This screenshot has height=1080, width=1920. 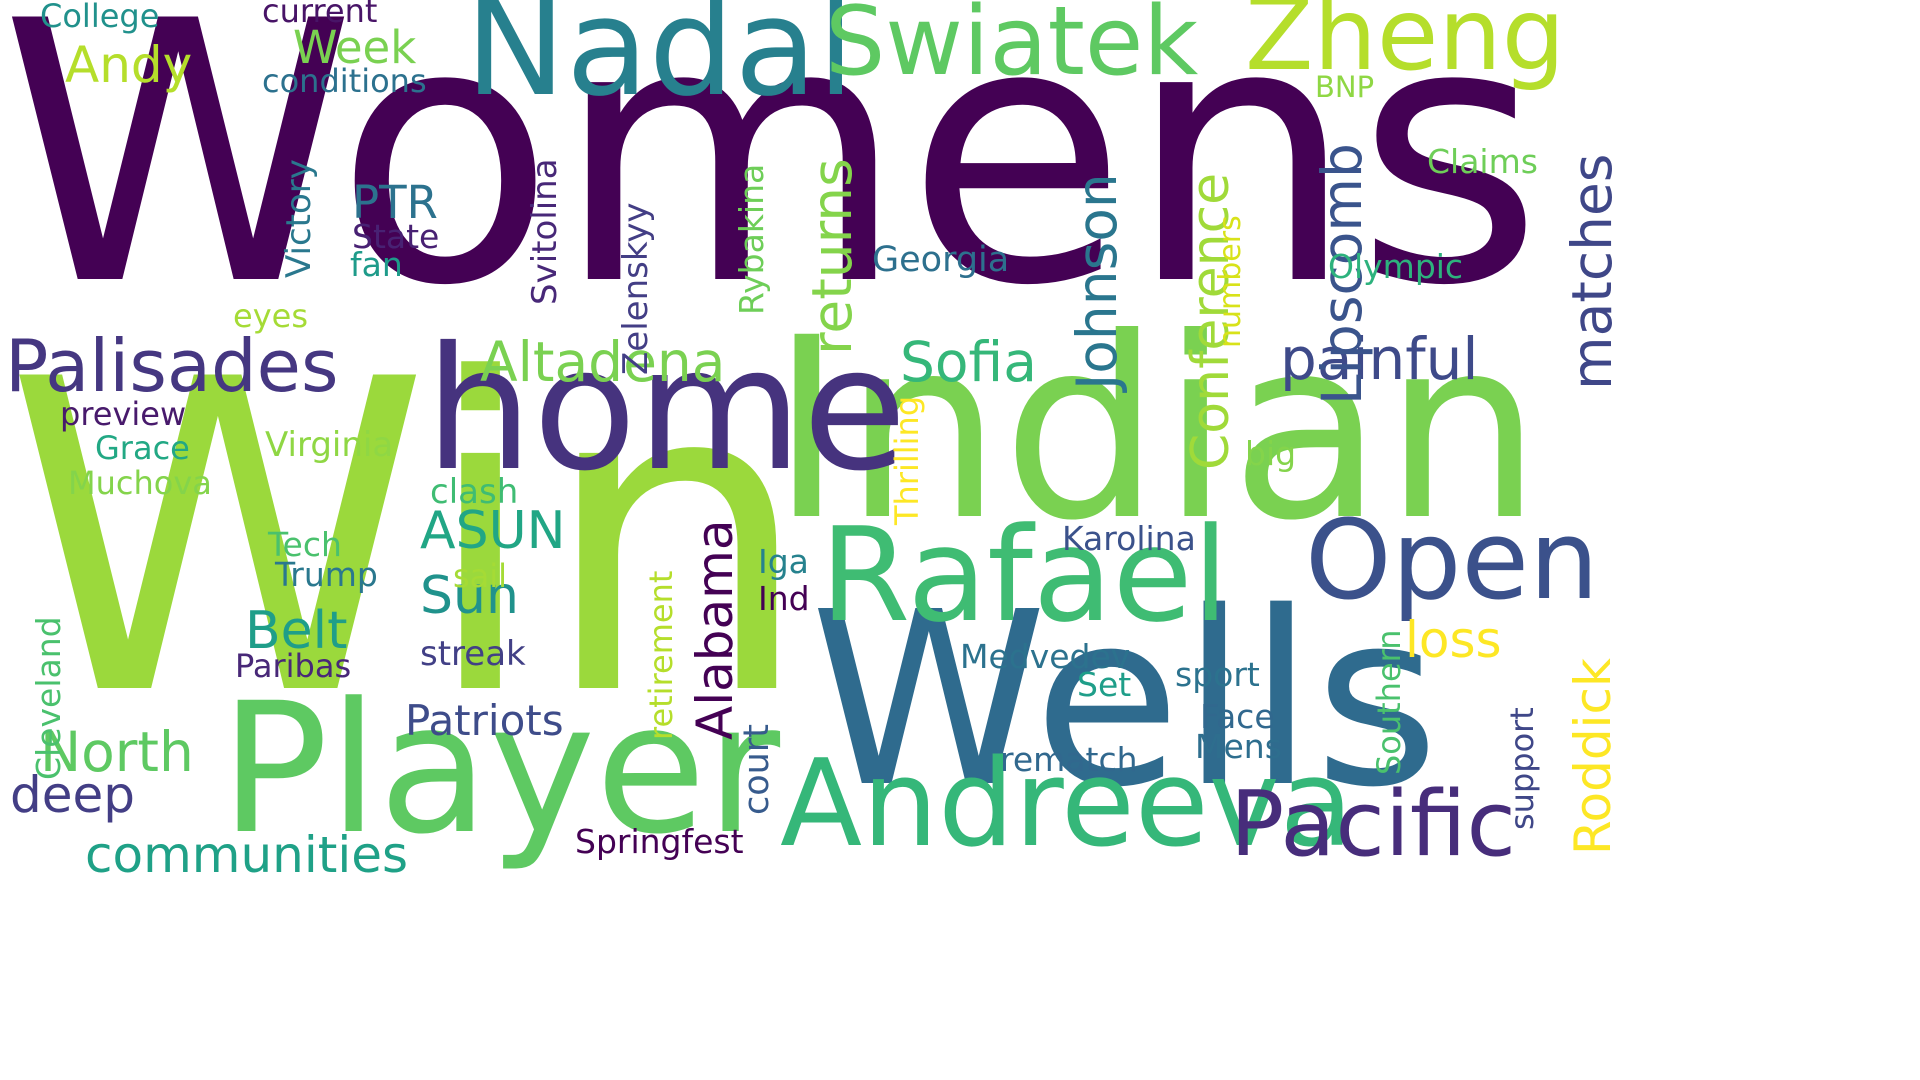 I want to click on word-conditions: conditions, so click(x=344, y=81).